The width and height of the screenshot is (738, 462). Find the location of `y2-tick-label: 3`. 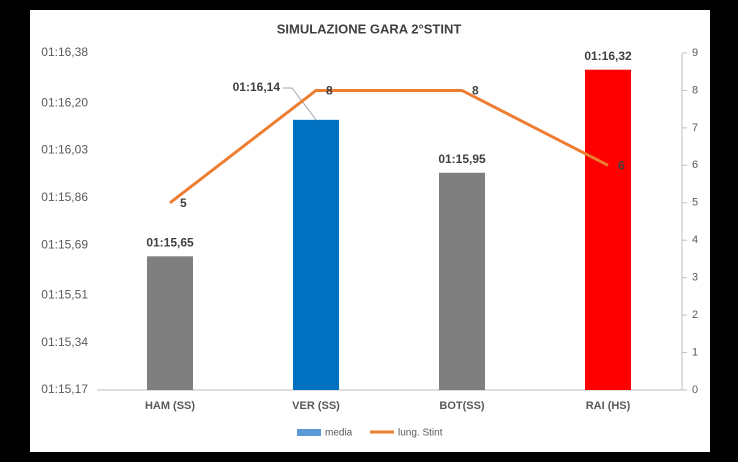

y2-tick-label: 3 is located at coordinates (695, 278).